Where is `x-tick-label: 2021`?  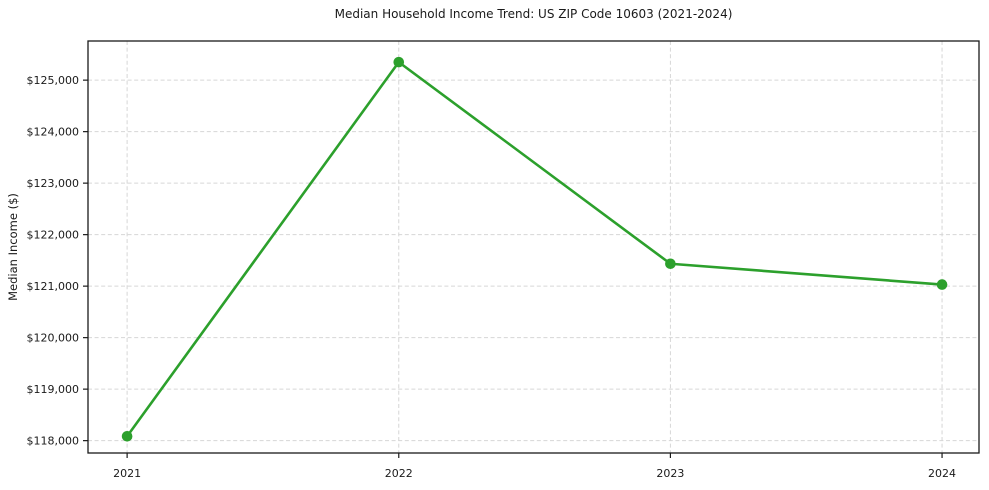
x-tick-label: 2021 is located at coordinates (127, 473).